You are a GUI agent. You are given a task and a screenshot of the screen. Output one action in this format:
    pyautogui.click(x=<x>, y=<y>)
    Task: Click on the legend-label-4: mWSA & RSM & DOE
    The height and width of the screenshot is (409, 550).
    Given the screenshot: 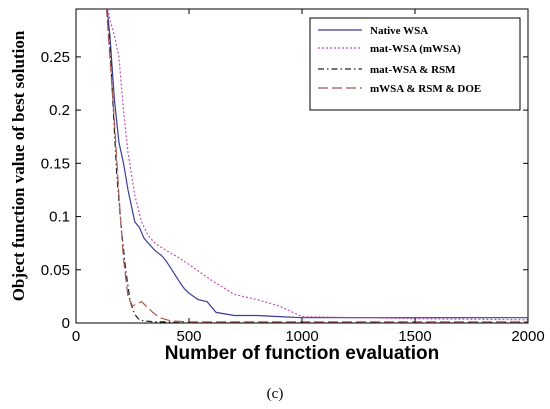 What is the action you would take?
    pyautogui.click(x=425, y=89)
    